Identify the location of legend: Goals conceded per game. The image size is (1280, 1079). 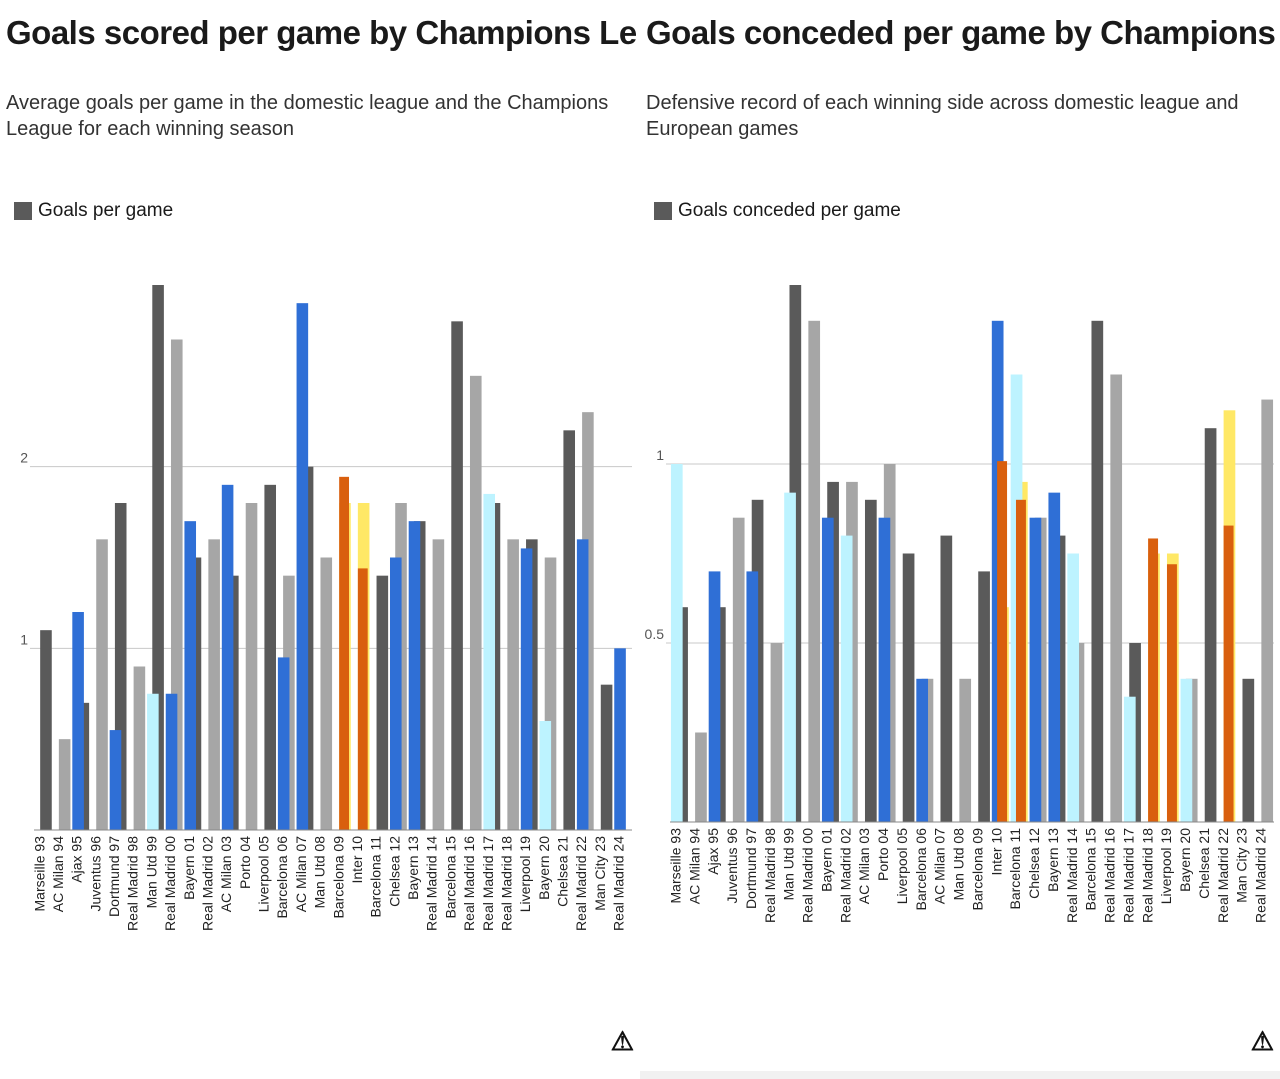
(777, 211).